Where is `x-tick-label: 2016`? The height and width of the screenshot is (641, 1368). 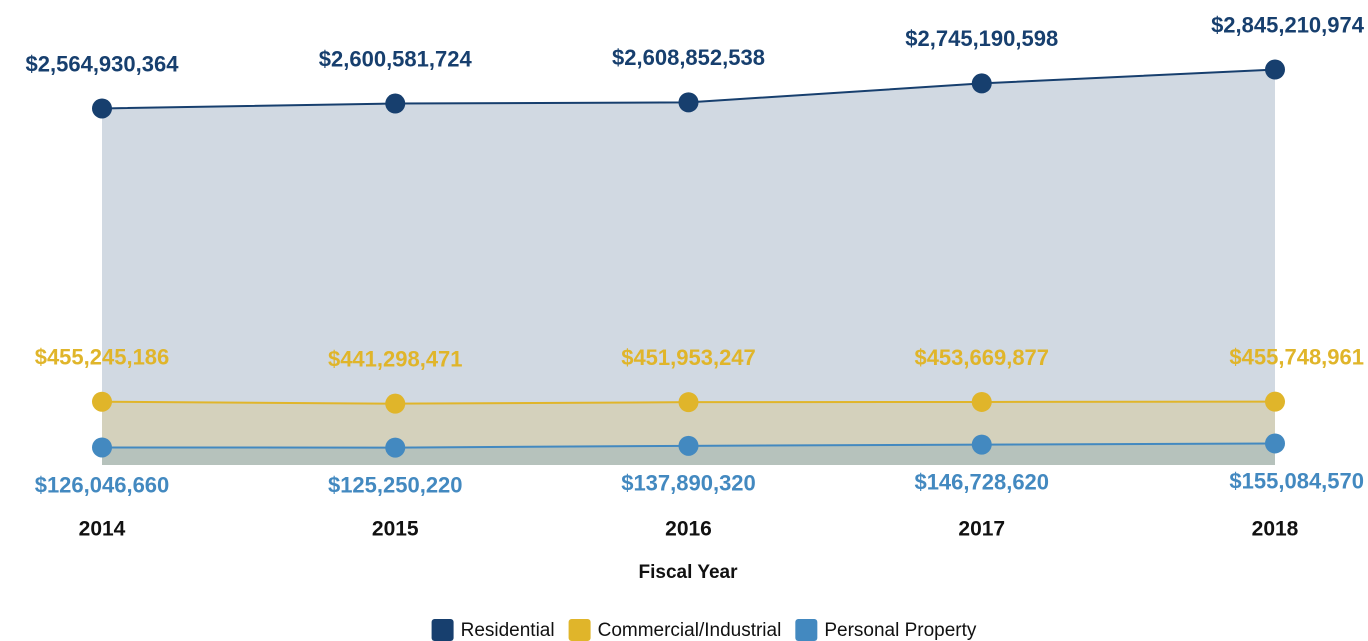
x-tick-label: 2016 is located at coordinates (688, 529).